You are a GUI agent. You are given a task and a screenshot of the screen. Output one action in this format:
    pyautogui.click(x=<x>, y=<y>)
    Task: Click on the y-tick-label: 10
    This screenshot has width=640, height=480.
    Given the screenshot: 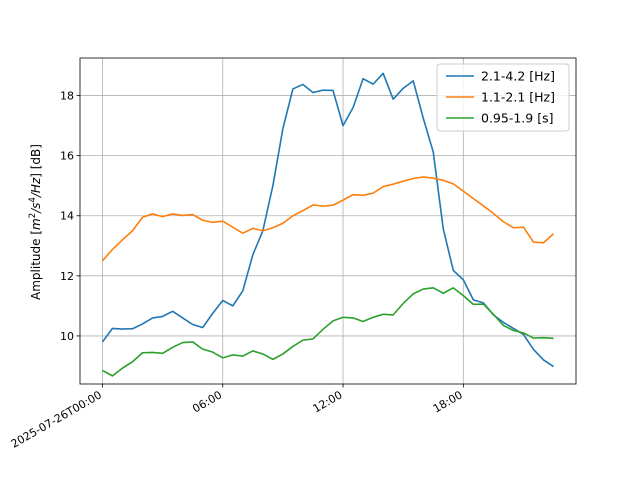 What is the action you would take?
    pyautogui.click(x=67, y=336)
    